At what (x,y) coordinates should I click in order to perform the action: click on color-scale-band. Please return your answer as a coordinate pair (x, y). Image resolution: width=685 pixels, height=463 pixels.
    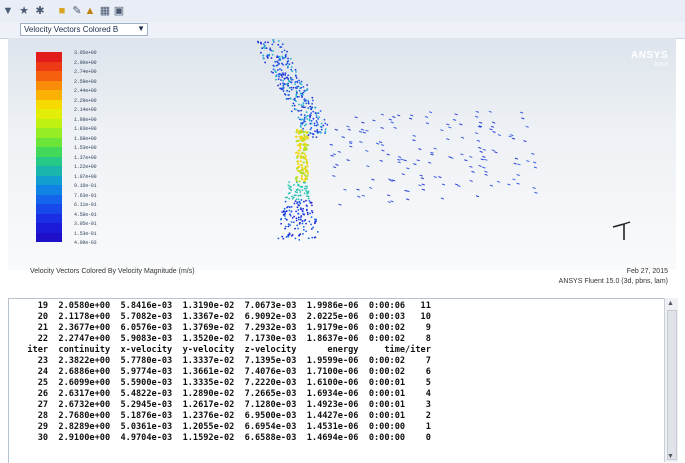
    Looking at the image, I should click on (49, 57).